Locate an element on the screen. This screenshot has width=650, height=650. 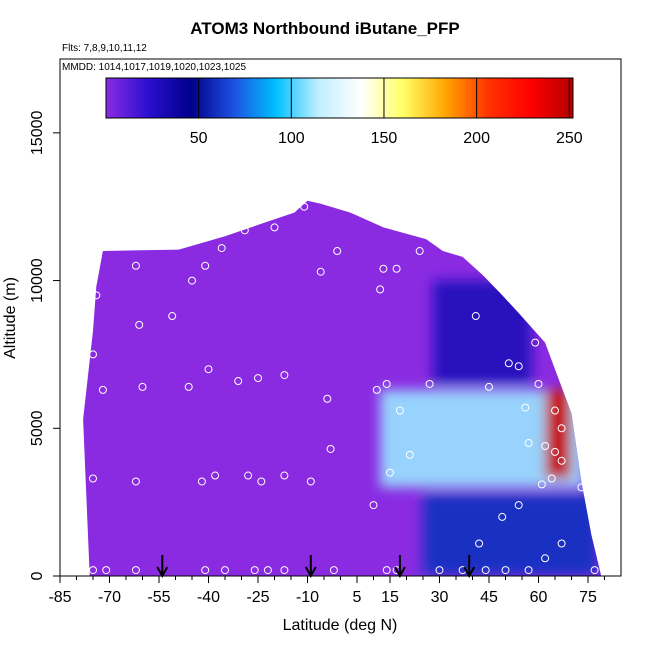
chart-title: ATOM3 Northbound iButane_PFP is located at coordinates (324, 28).